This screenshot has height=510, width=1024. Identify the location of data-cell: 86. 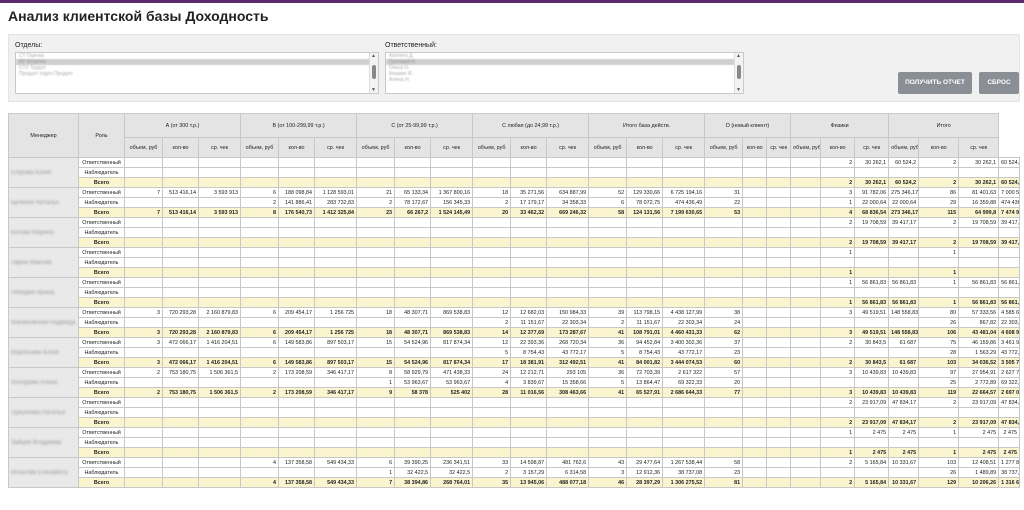
(939, 192).